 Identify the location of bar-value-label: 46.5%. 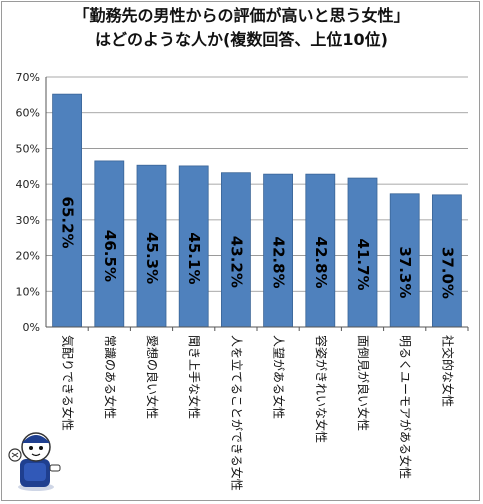
(110, 256).